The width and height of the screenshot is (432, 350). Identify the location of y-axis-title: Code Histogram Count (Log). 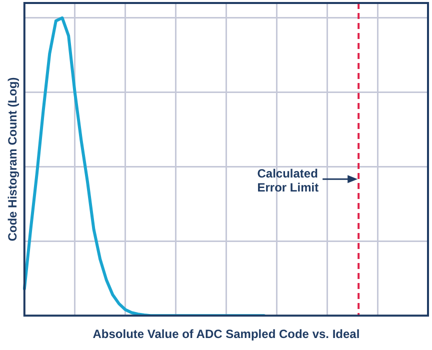
(13, 159).